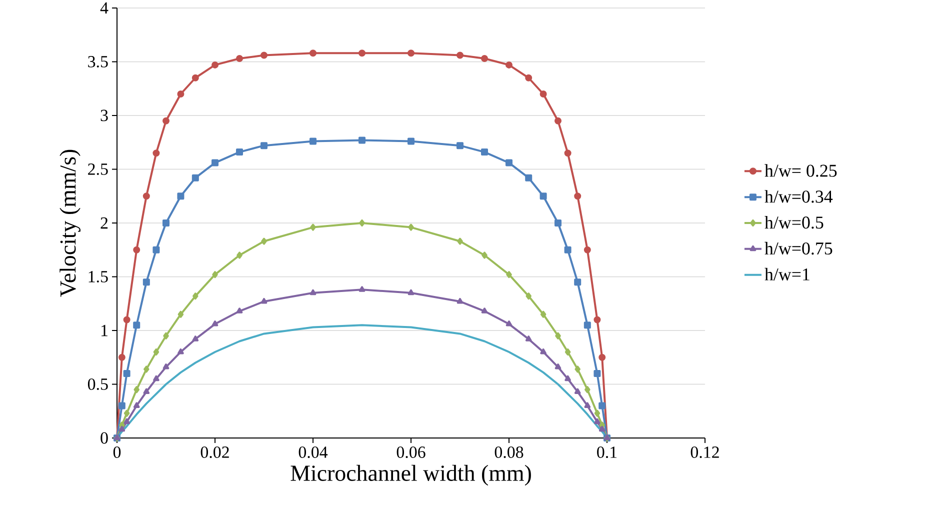 Image resolution: width=944 pixels, height=531 pixels. What do you see at coordinates (798, 248) in the screenshot?
I see `legend-label: h/w=0.75` at bounding box center [798, 248].